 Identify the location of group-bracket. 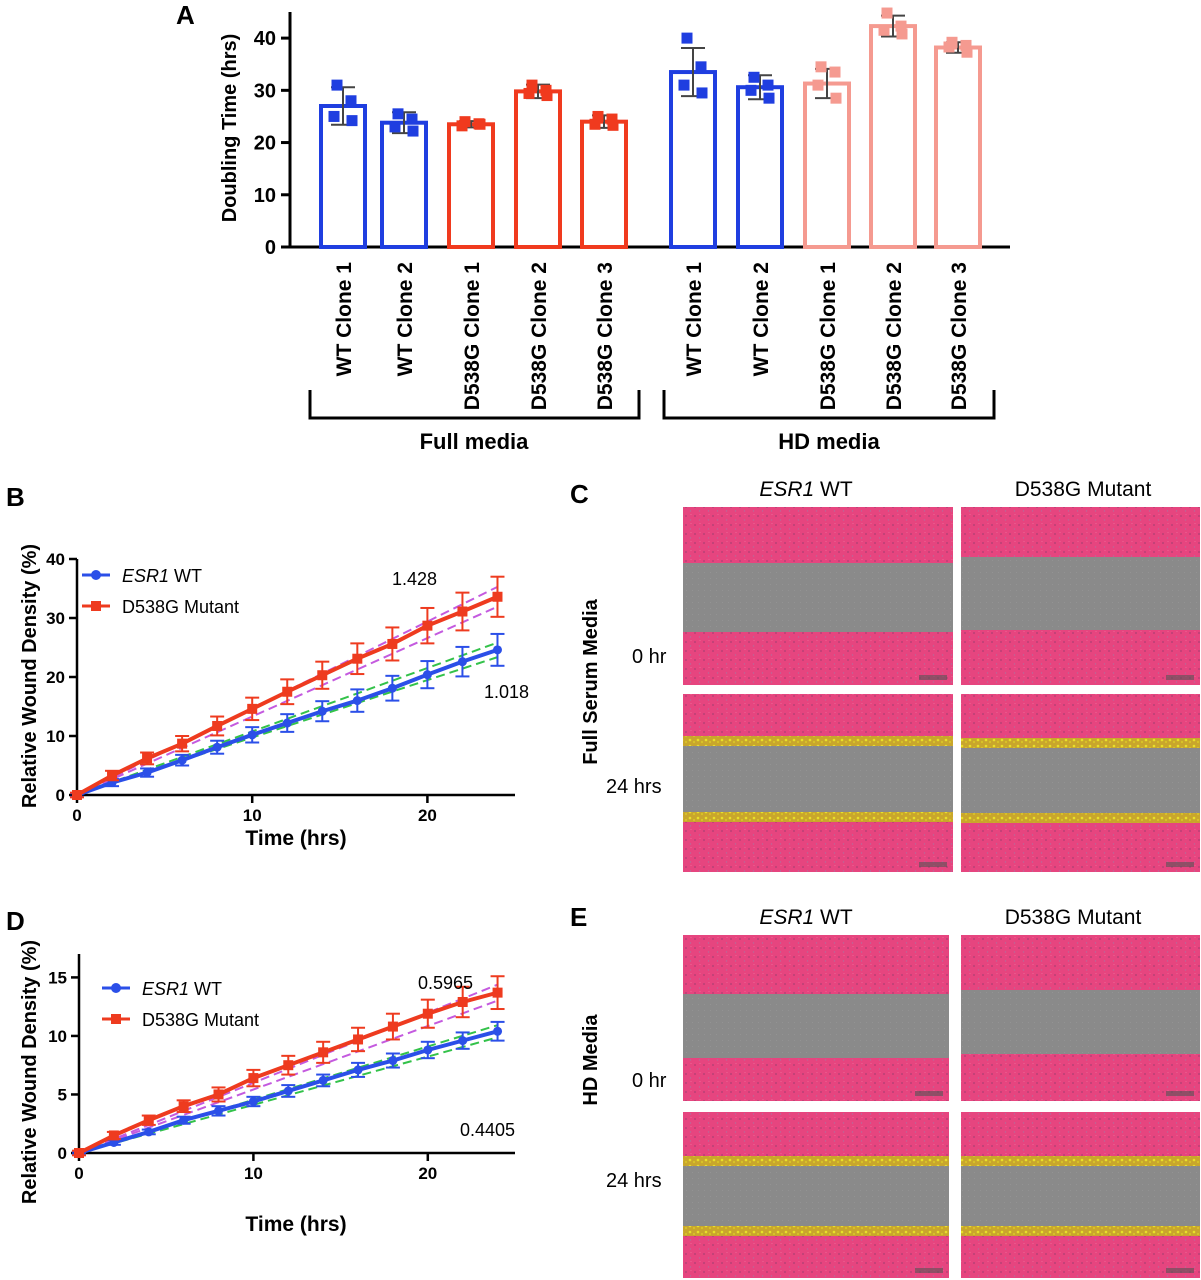
(829, 405).